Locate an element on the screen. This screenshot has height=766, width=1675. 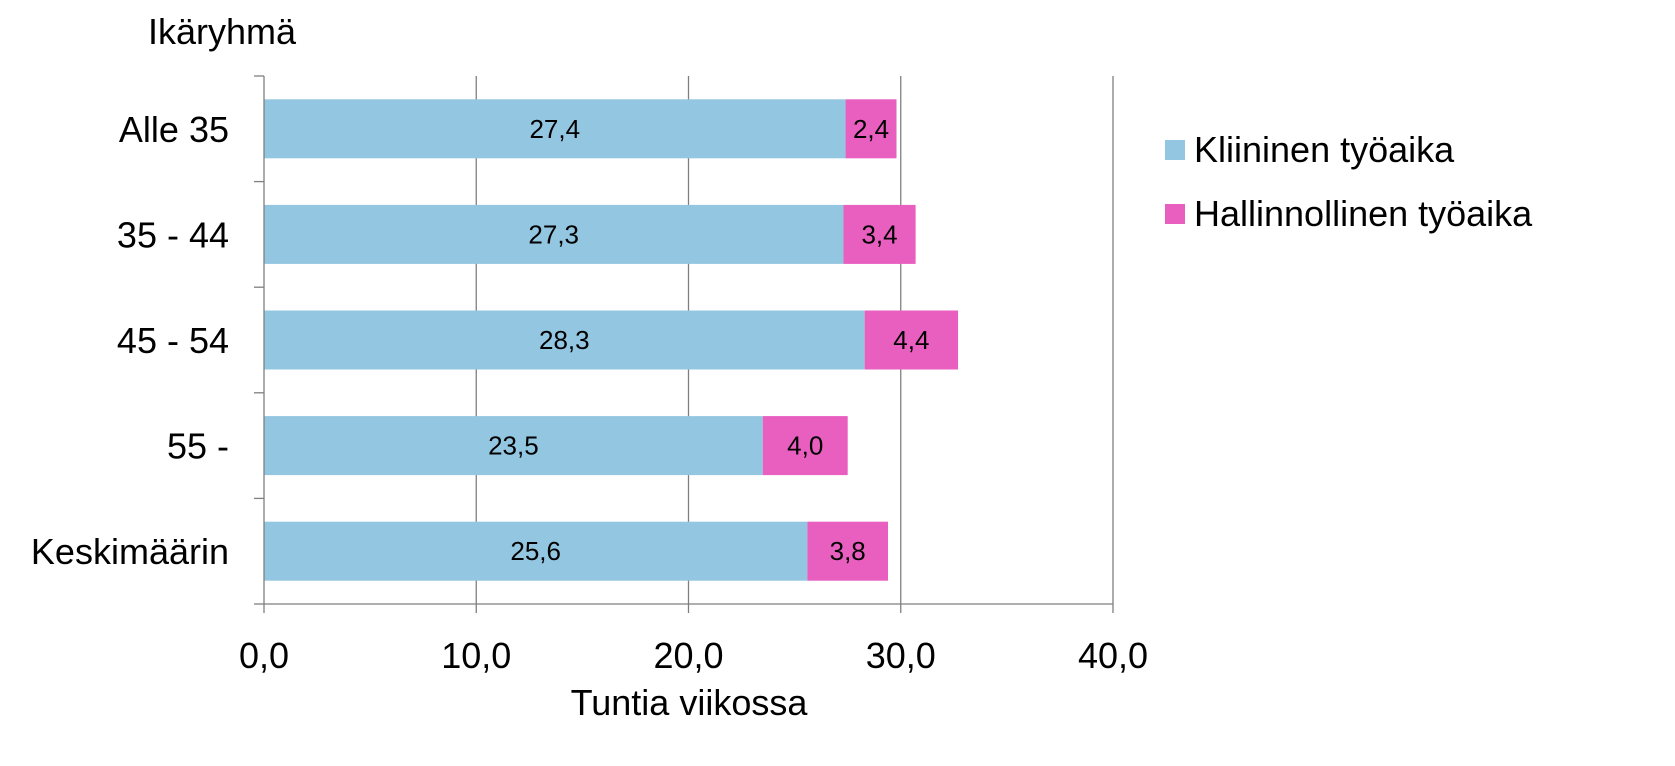
x-tick-label: 30,0 is located at coordinates (901, 655).